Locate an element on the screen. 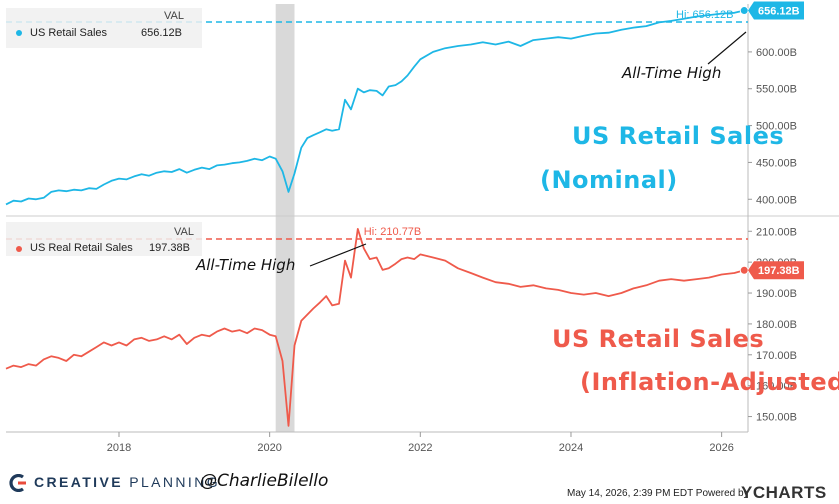 Image resolution: width=839 pixels, height=504 pixels. y-tick-label: 190.00B is located at coordinates (776, 294).